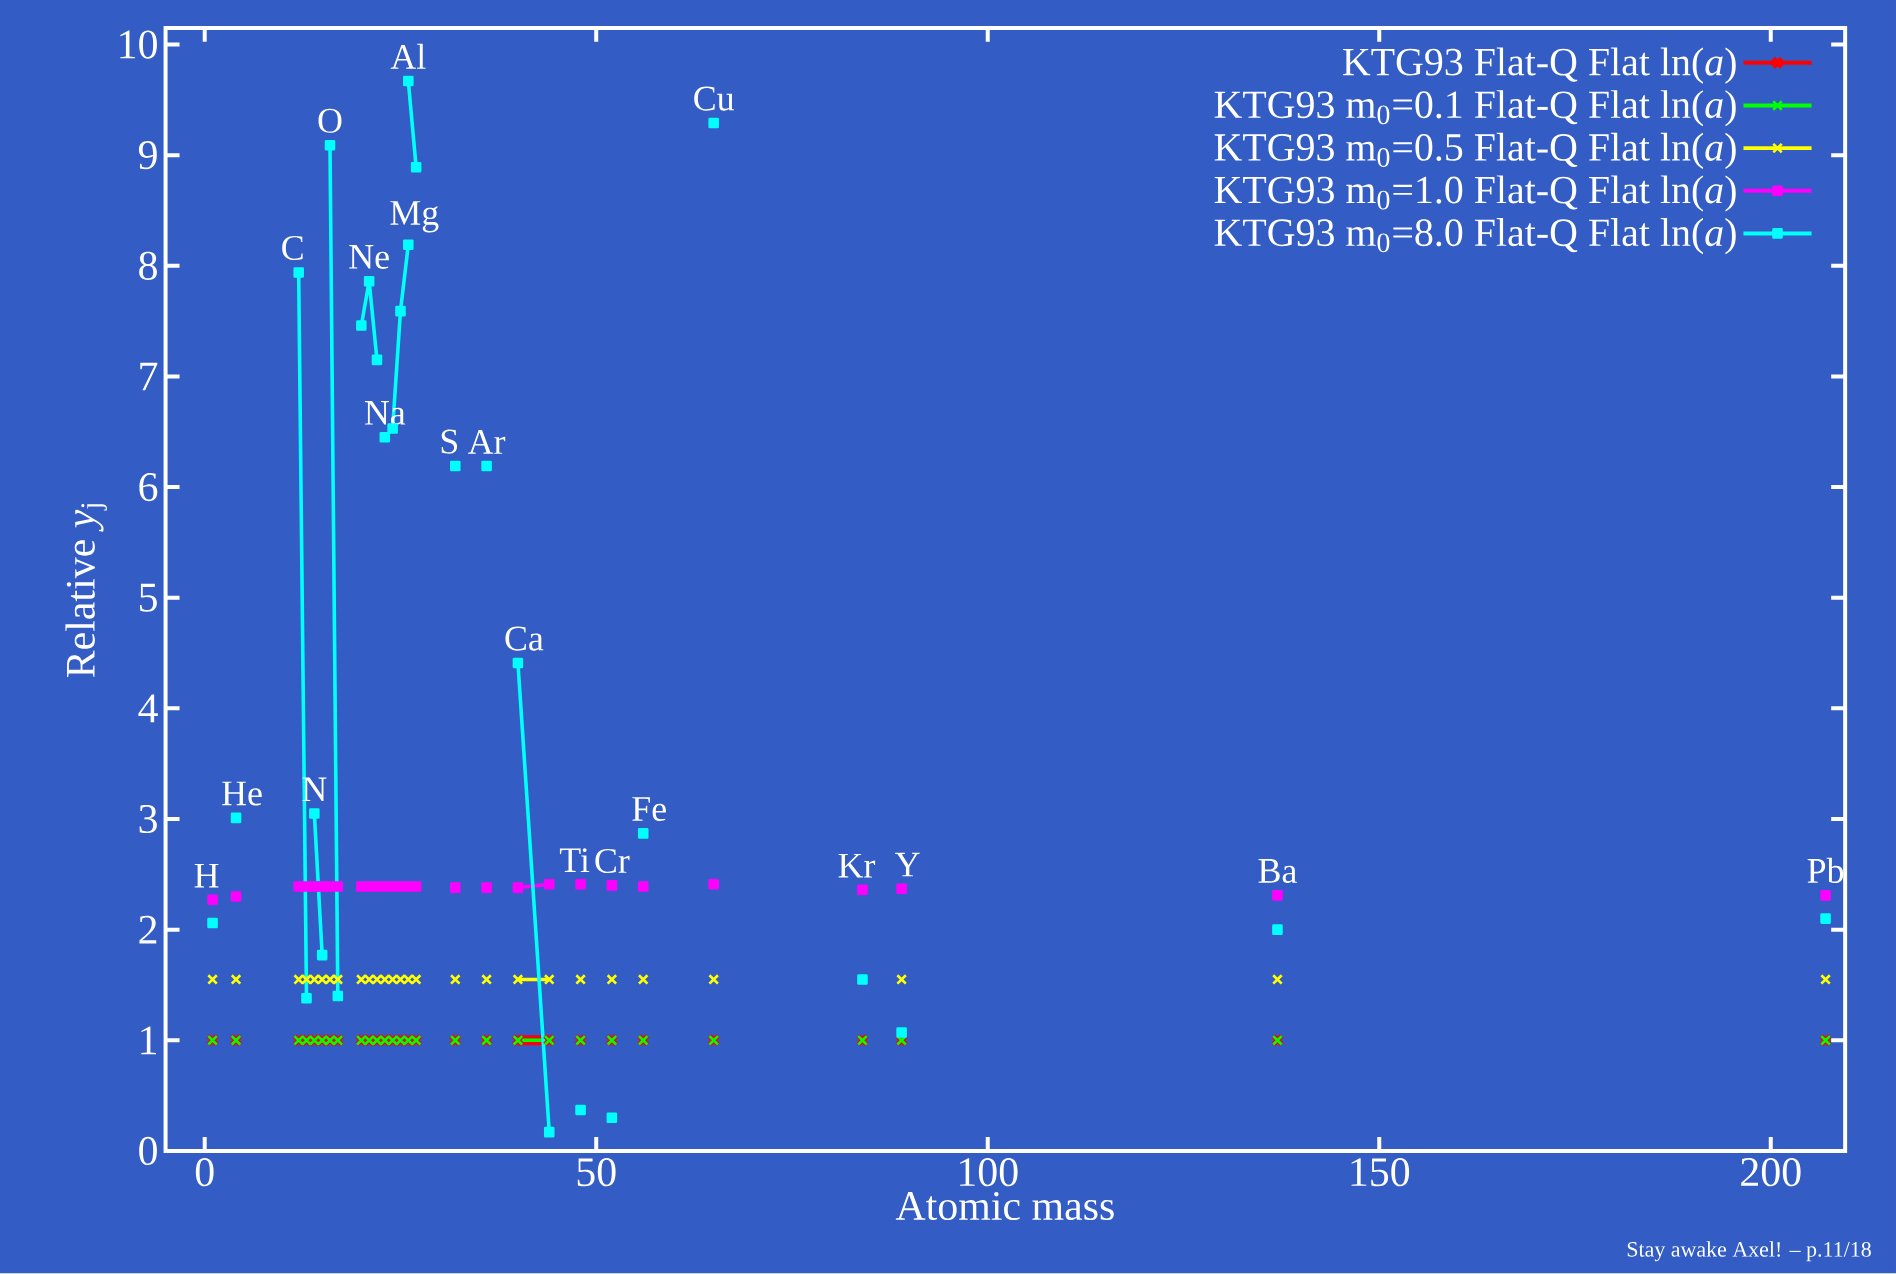 Image resolution: width=1896 pixels, height=1274 pixels. I want to click on y-axis-title: Relative y$_{j}$, so click(86, 591).